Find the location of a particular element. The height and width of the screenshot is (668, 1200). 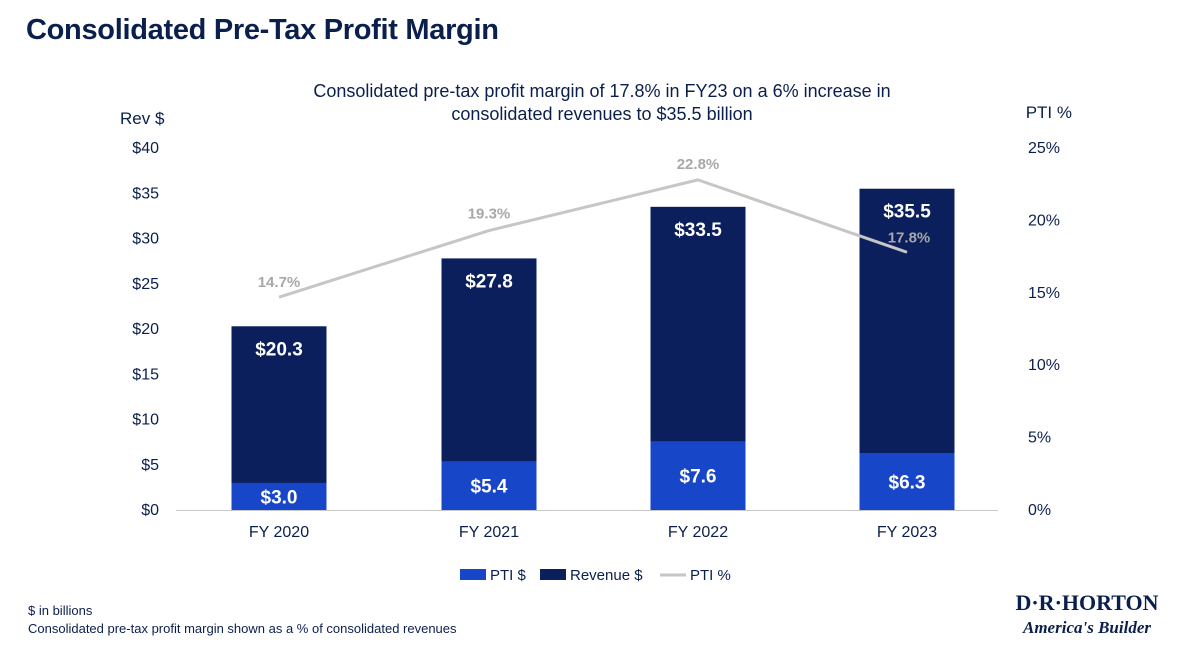

revenue-bar-label: $27.8 is located at coordinates (489, 281).